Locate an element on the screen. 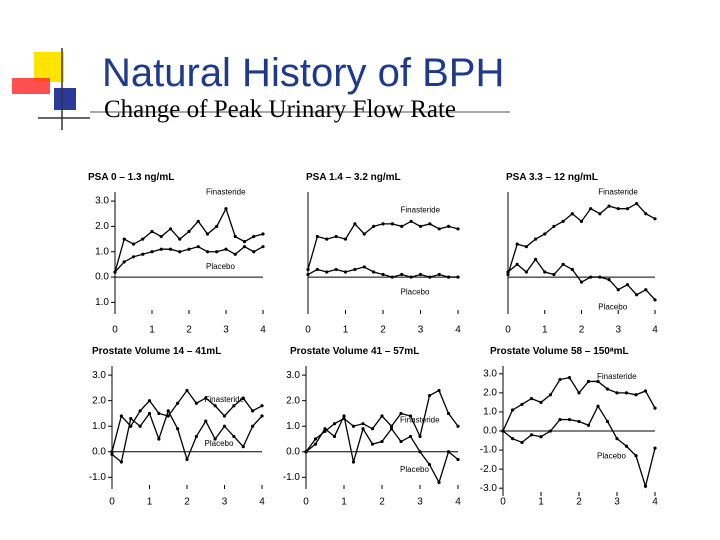 The height and width of the screenshot is (540, 720). chart-title: PSA 1.4 – 3.2 ng/mL is located at coordinates (353, 177).